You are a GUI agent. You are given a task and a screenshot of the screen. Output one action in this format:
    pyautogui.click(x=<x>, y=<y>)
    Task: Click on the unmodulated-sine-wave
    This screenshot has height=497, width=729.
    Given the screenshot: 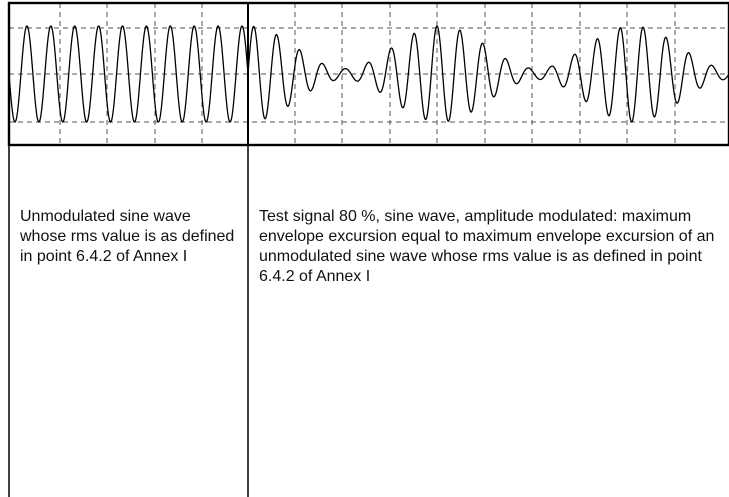 What is the action you would take?
    pyautogui.click(x=128, y=74)
    